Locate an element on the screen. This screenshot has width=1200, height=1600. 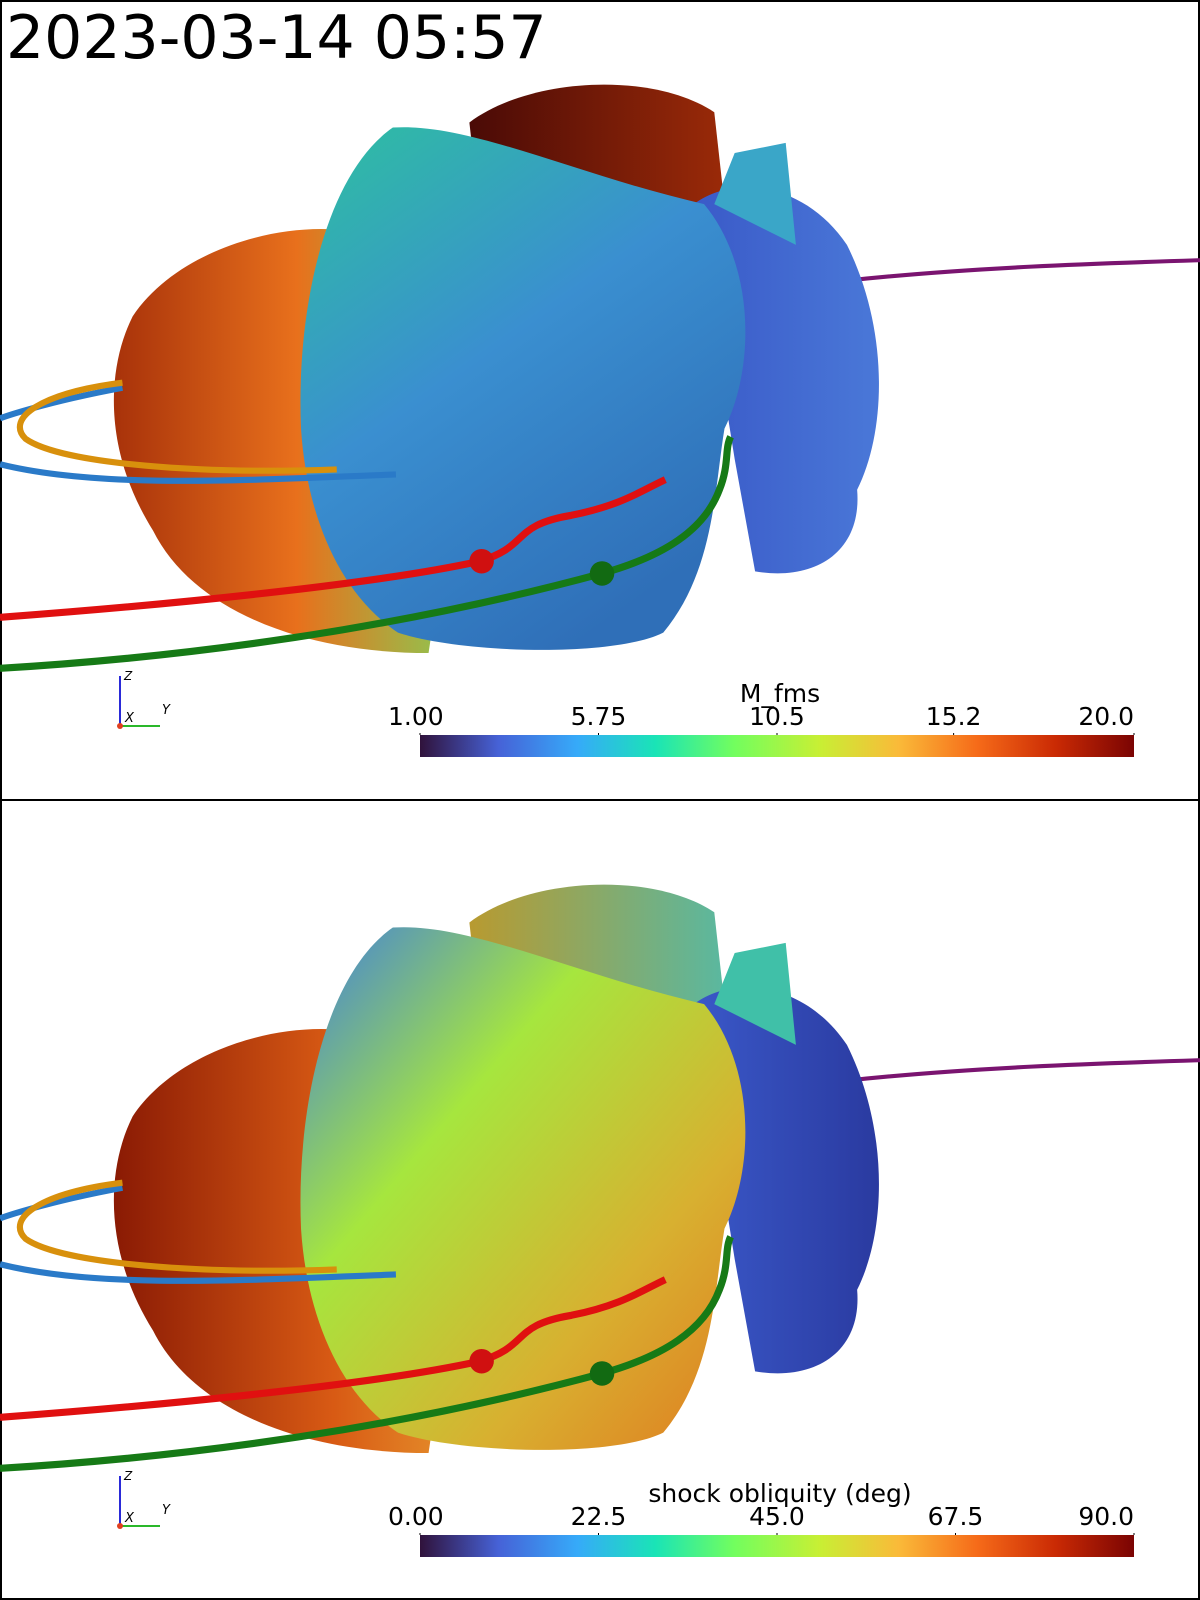
colorbar-tick-label: 1.00 is located at coordinates (416, 716).